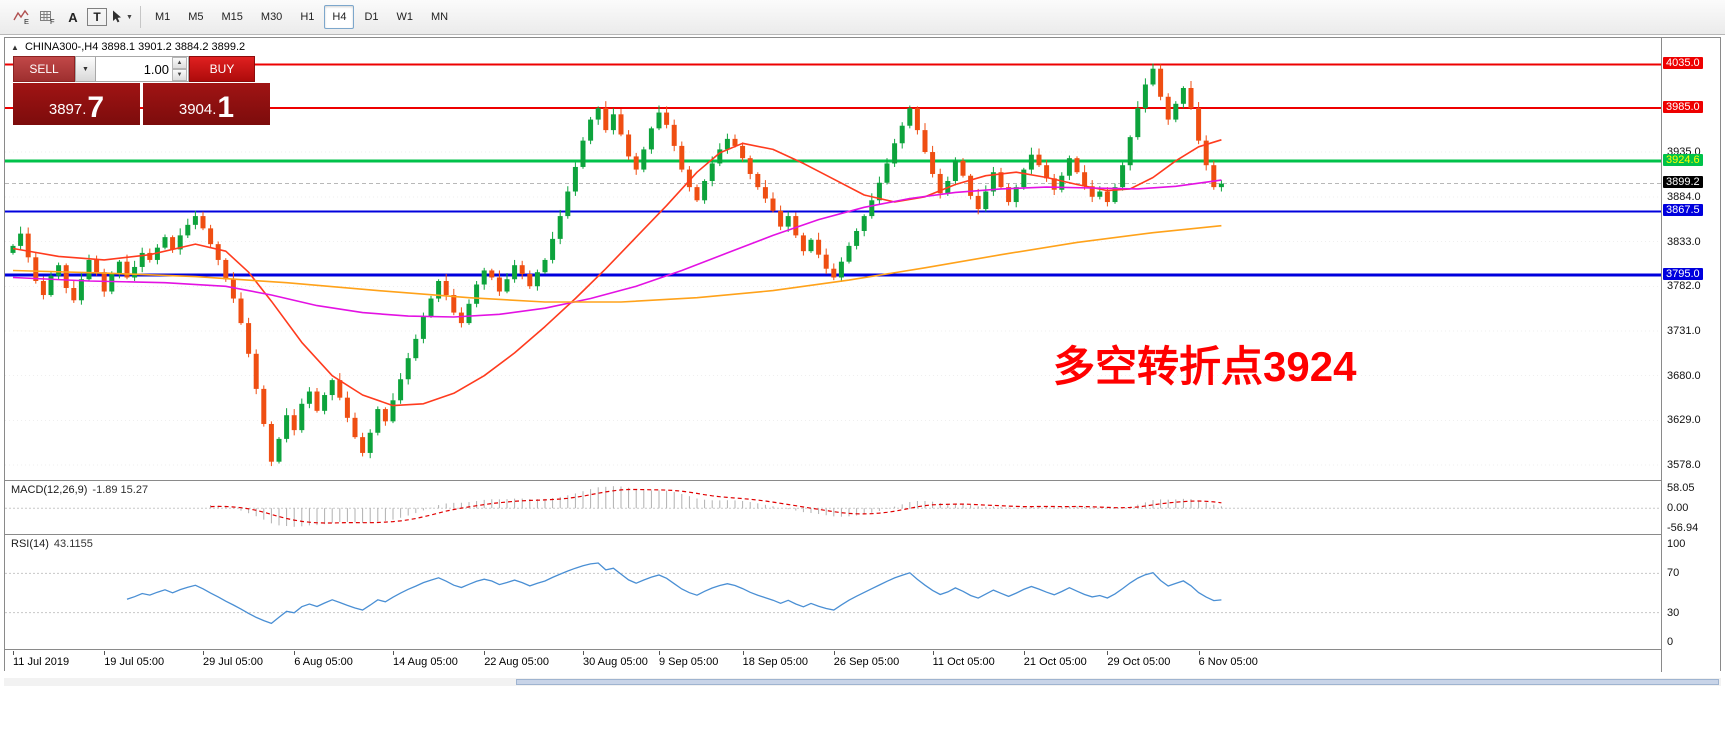 The width and height of the screenshot is (1725, 742). Describe the element at coordinates (775, 662) in the screenshot. I see `time-axis-label: 18 Sep 05:00` at that location.